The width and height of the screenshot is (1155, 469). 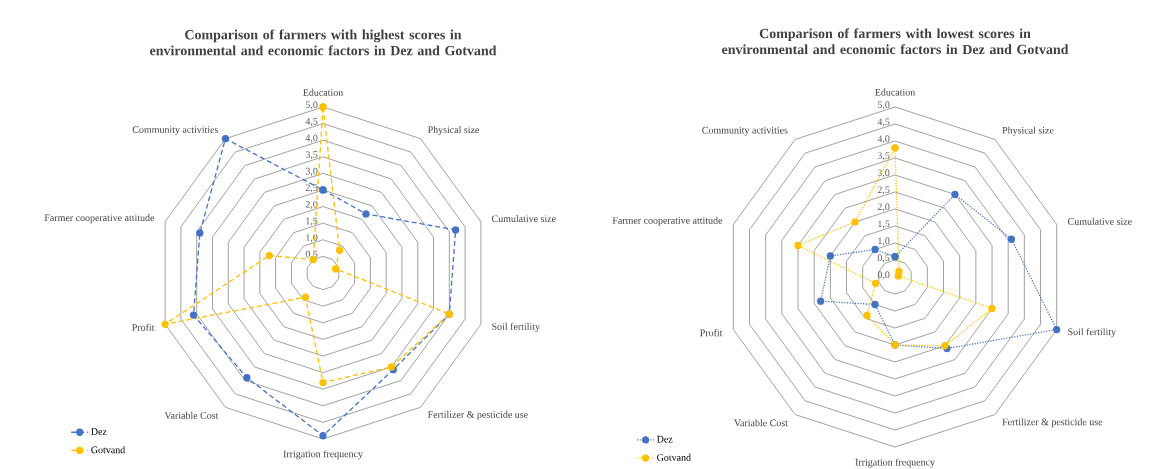 What do you see at coordinates (883, 258) in the screenshot?
I see `y-tick-label: 0,5` at bounding box center [883, 258].